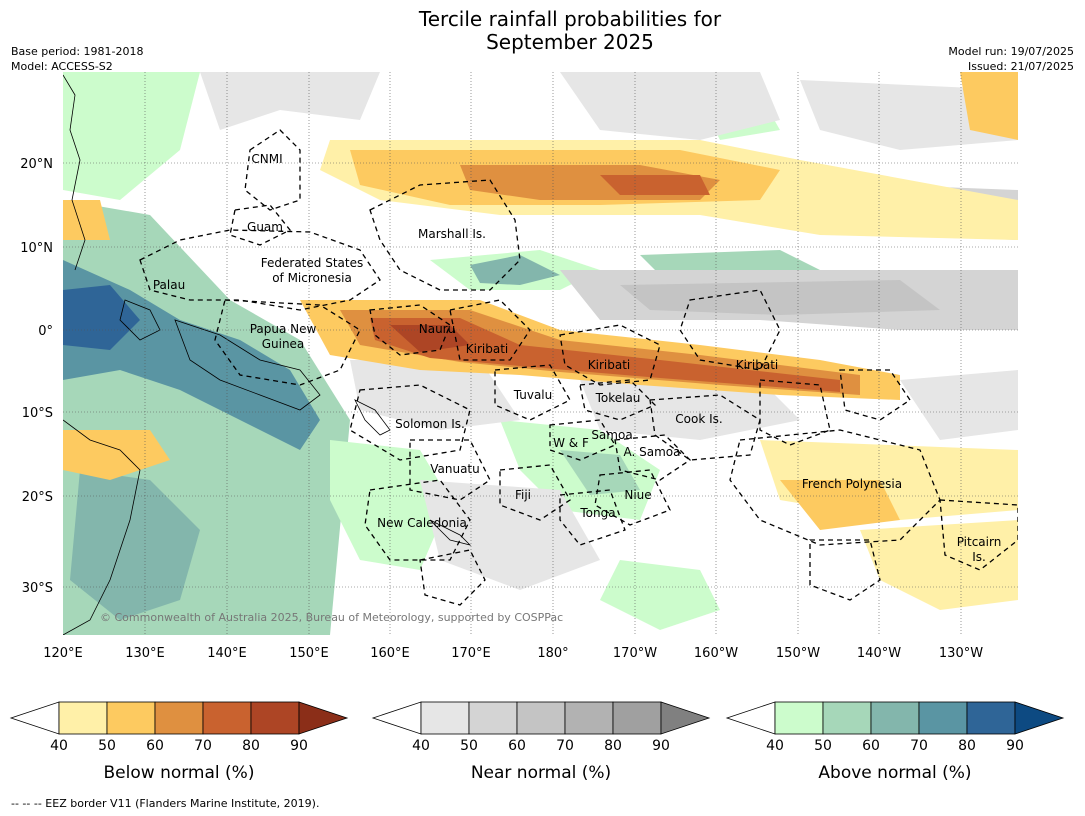 This screenshot has height=816, width=1085. Describe the element at coordinates (283, 329) in the screenshot. I see `region-label: Papua New` at that location.